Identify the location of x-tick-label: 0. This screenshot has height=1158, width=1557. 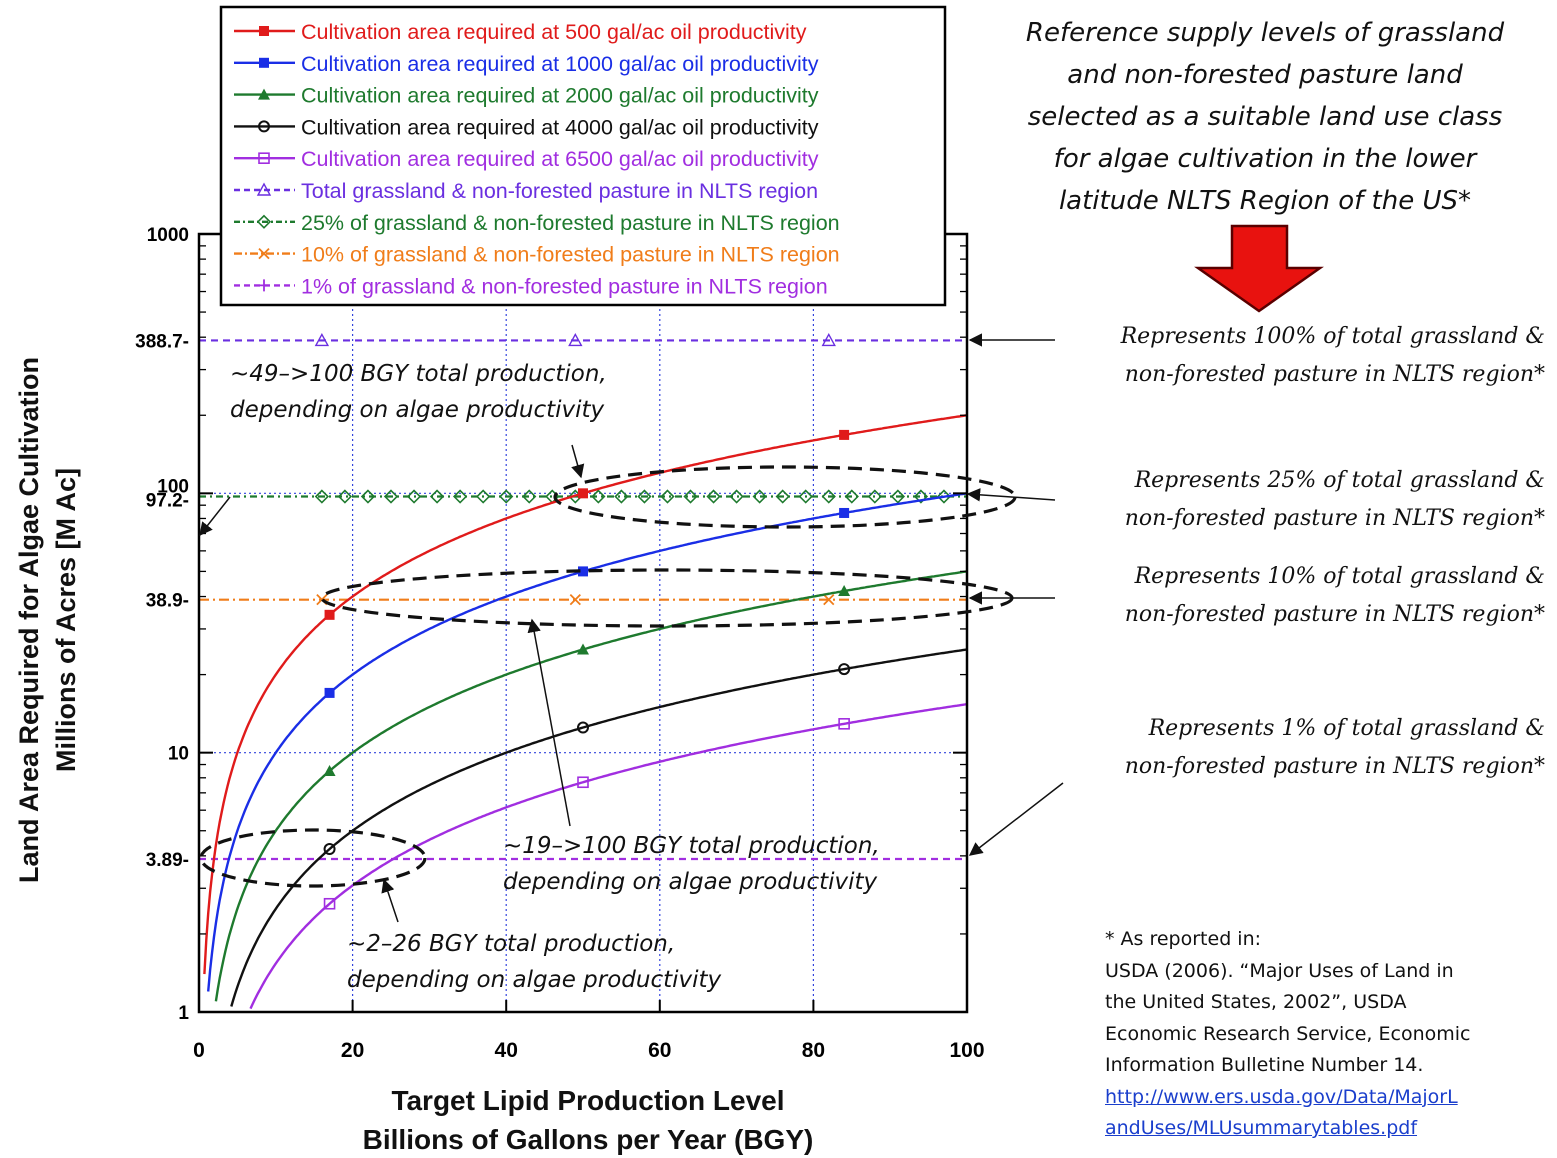
(199, 1050).